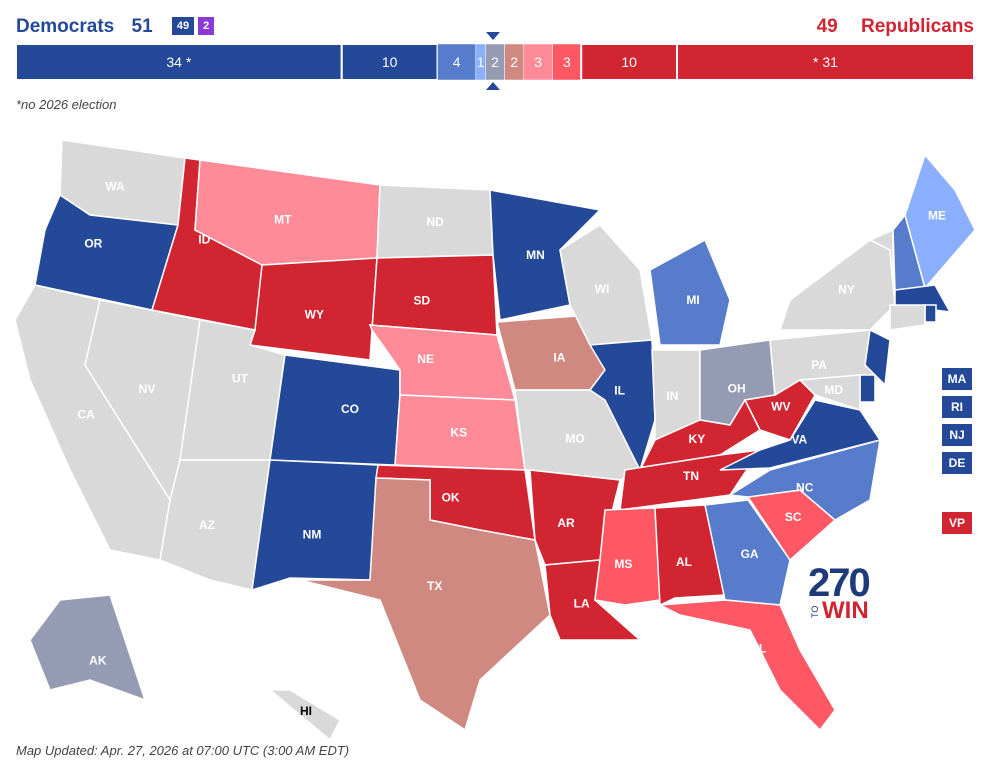 Image resolution: width=1007 pixels, height=765 pixels. I want to click on note: *no 2026 election, so click(66, 104).